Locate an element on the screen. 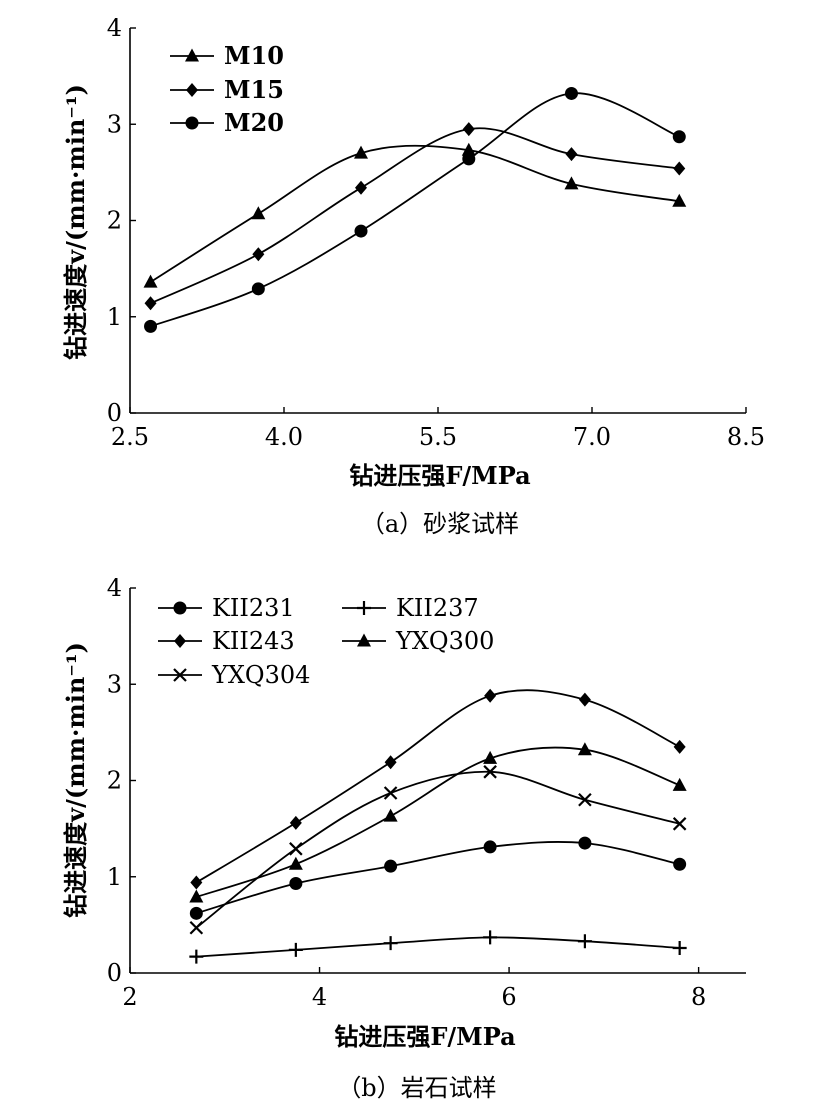 The image size is (815, 1115). series-markers-a is located at coordinates (415, 209).